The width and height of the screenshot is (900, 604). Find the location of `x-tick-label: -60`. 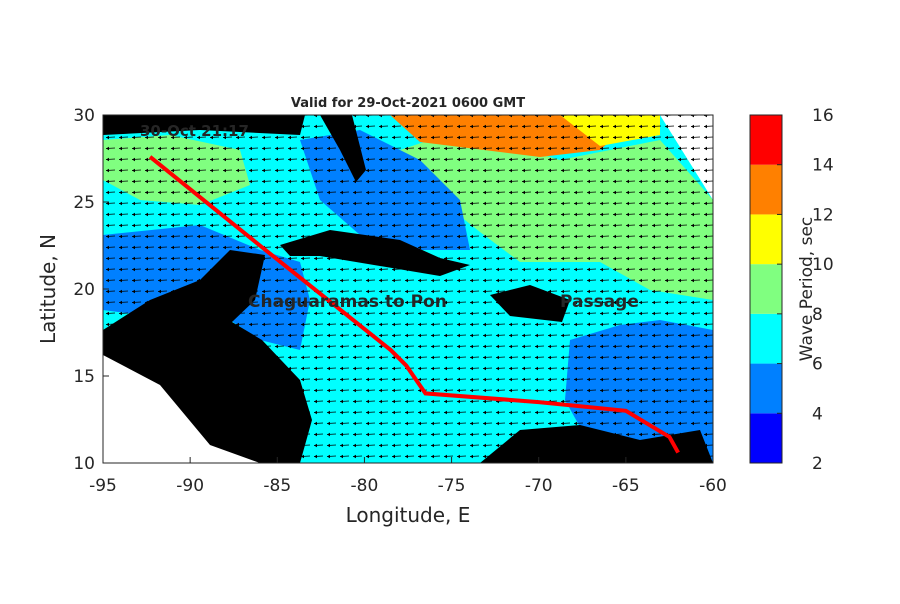

x-tick-label: -60 is located at coordinates (713, 486).